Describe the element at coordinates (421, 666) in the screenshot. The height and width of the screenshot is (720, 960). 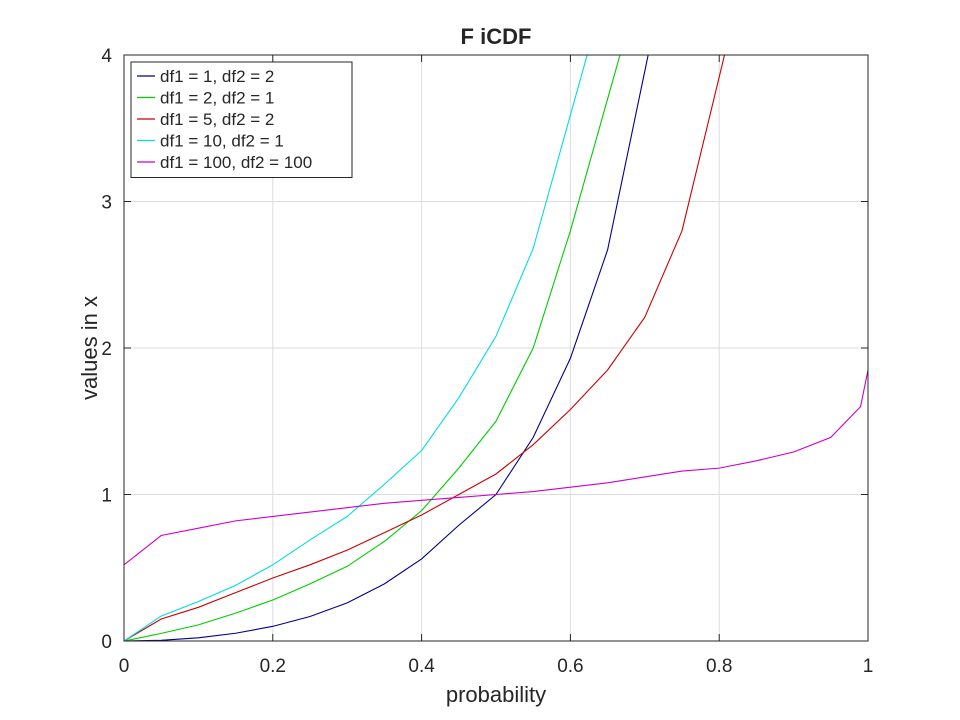
I see `x-tick-label: 0.4` at that location.